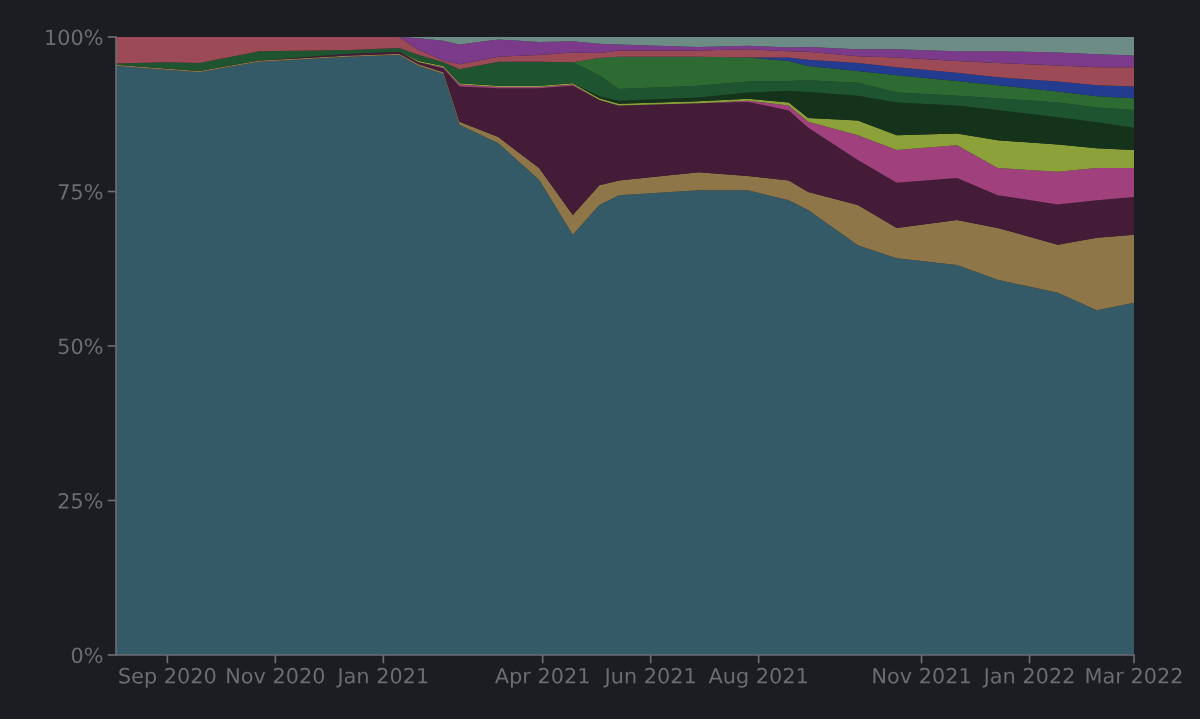 This screenshot has height=719, width=1200. What do you see at coordinates (1028, 677) in the screenshot?
I see `x-tick-label: Jan 2022` at bounding box center [1028, 677].